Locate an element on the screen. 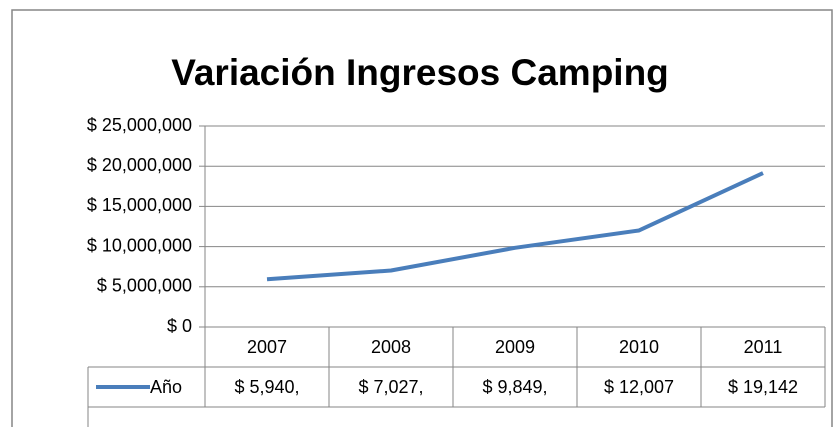 The width and height of the screenshot is (839, 427). y-tick-label: $ 25,000,000 is located at coordinates (139, 125).